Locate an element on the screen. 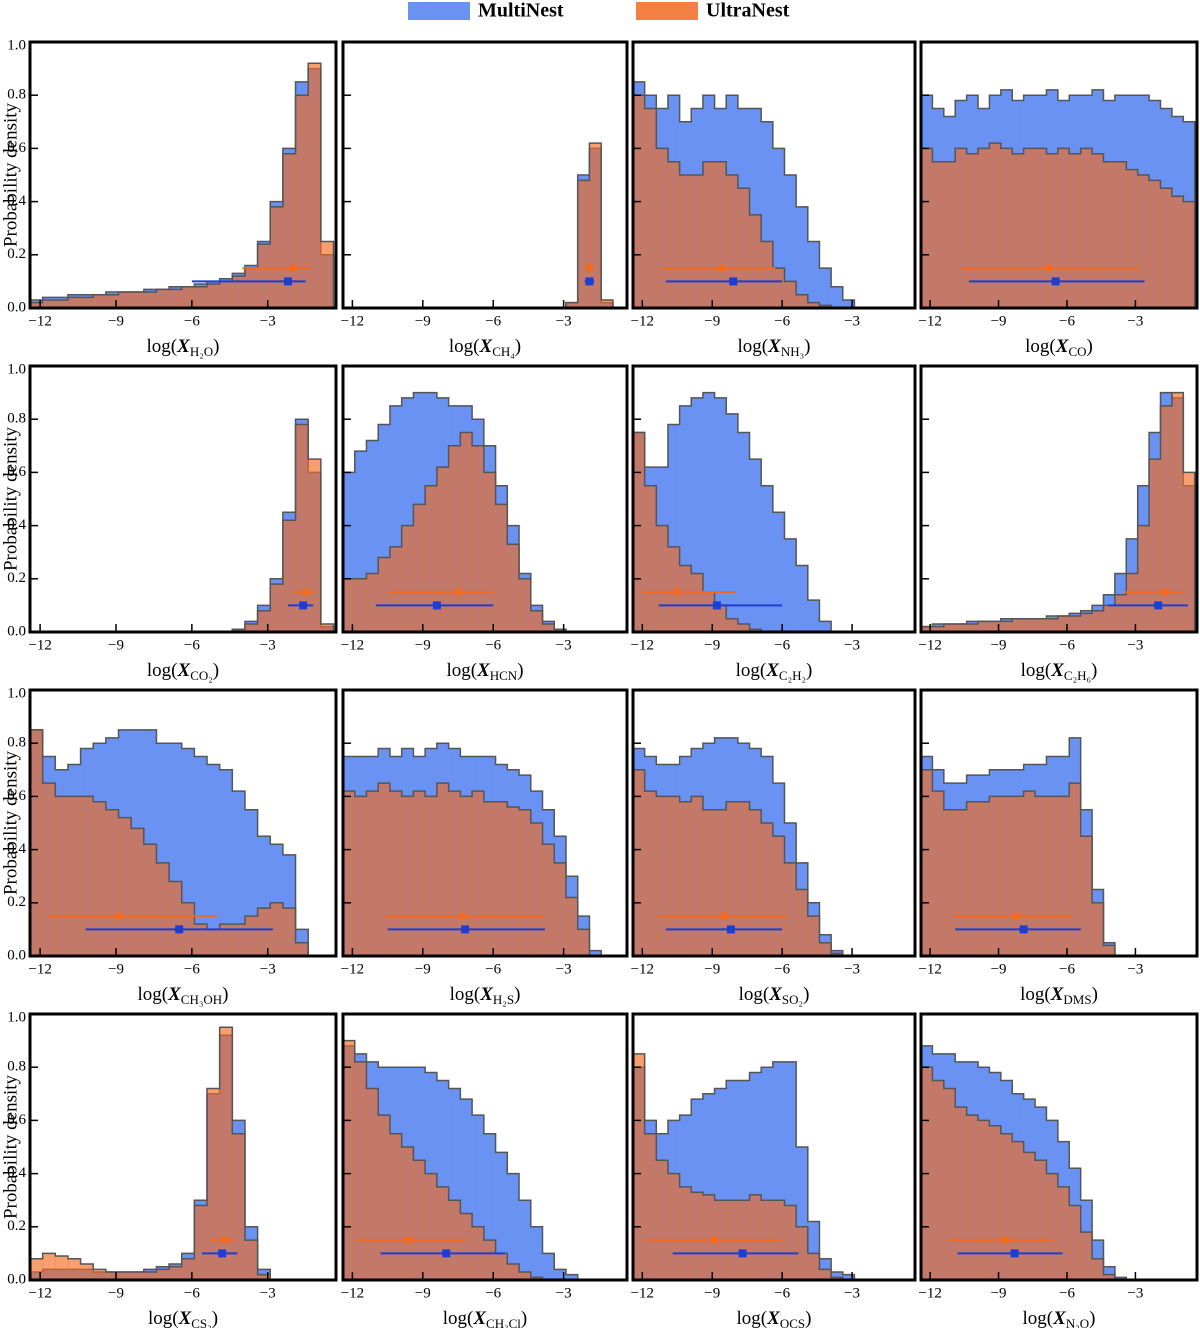 Image resolution: width=1200 pixels, height=1328 pixels. x-label-sub: H₂S is located at coordinates (503, 999).